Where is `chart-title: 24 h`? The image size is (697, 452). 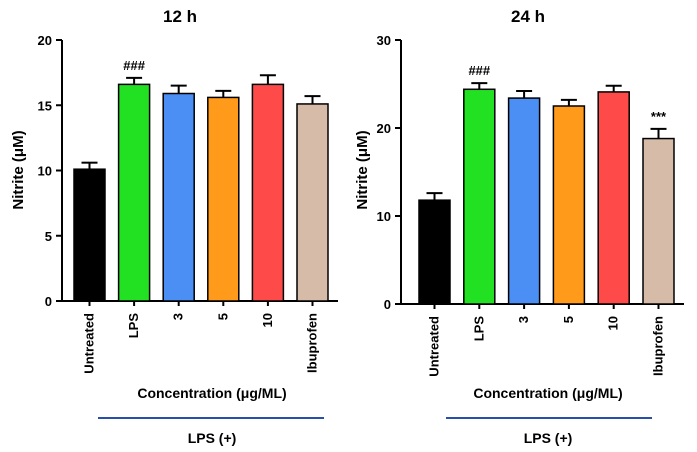
chart-title: 24 h is located at coordinates (528, 16).